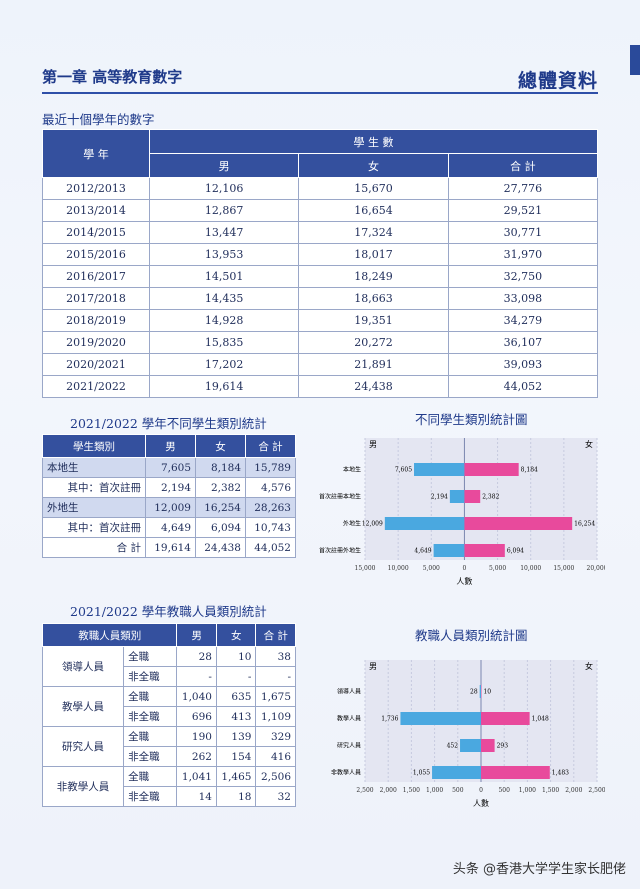  What do you see at coordinates (373, 444) in the screenshot?
I see `legend-male: 男` at bounding box center [373, 444].